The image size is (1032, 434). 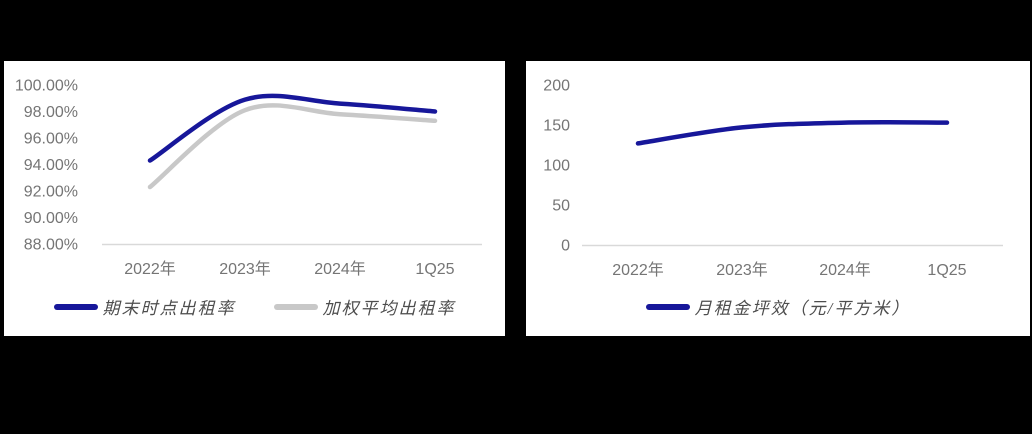 What do you see at coordinates (561, 206) in the screenshot?
I see `y-tick-label: 50` at bounding box center [561, 206].